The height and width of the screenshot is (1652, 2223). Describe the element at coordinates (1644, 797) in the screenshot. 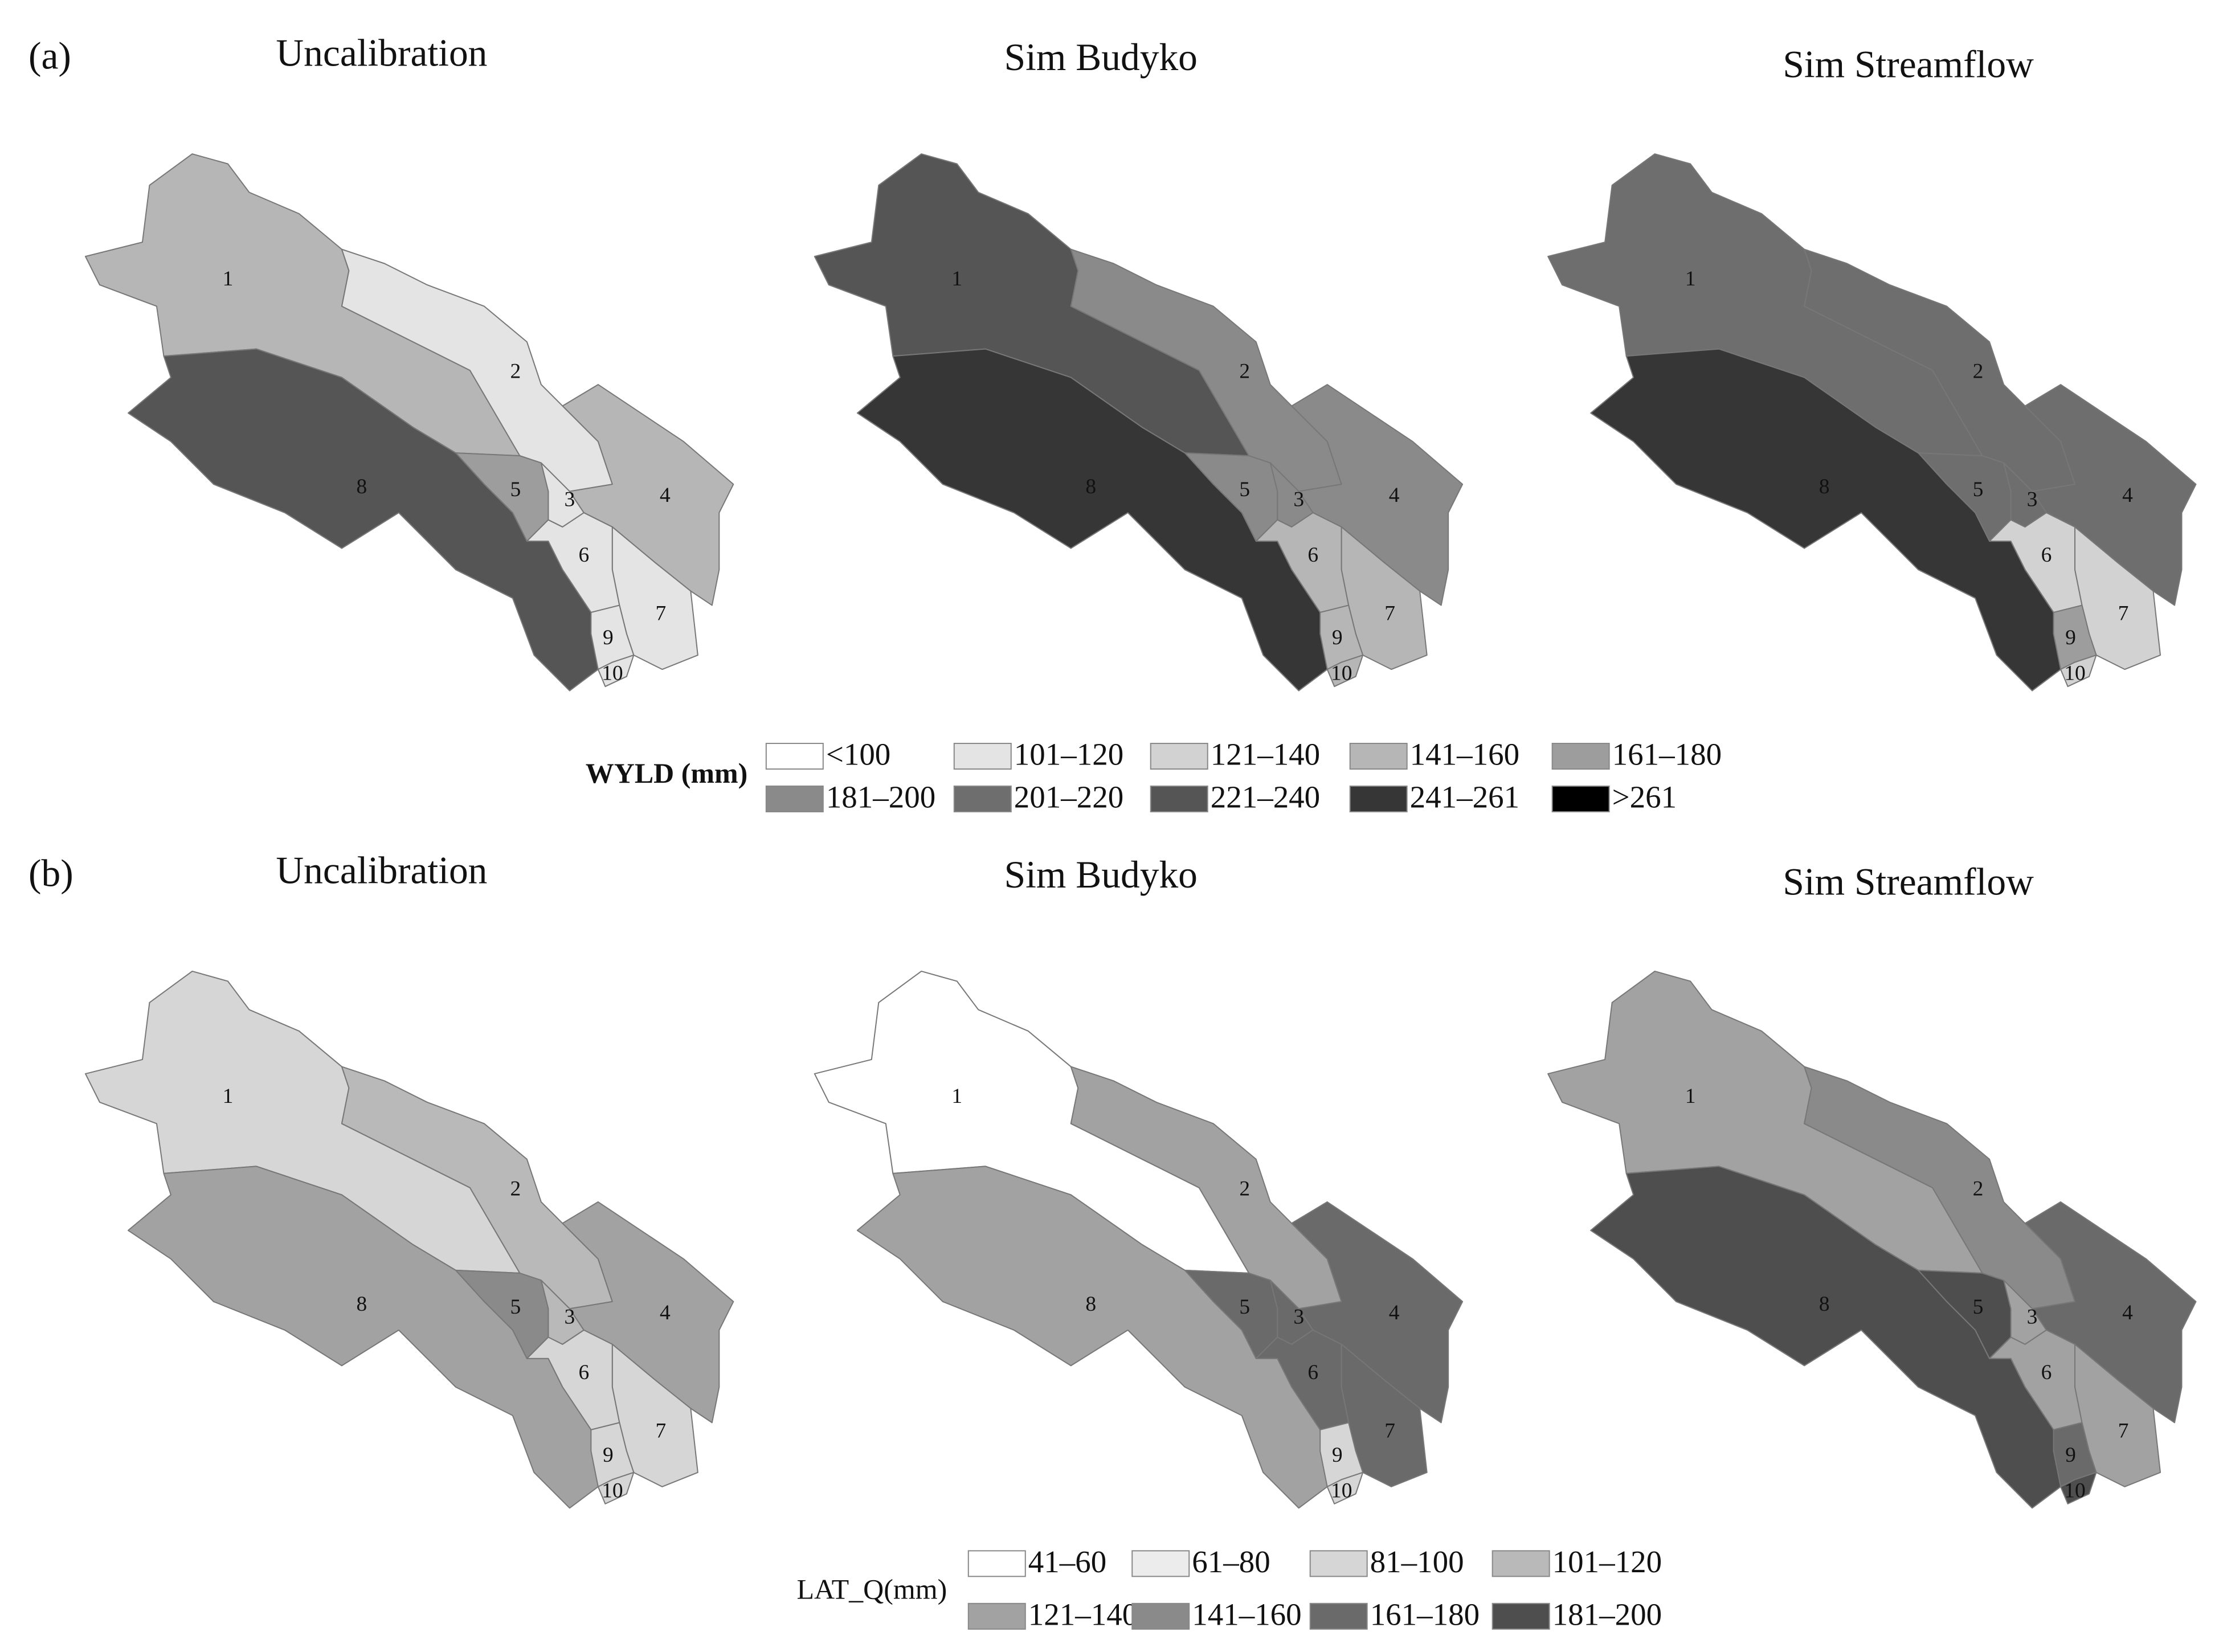

I see `legend-label: >261` at that location.